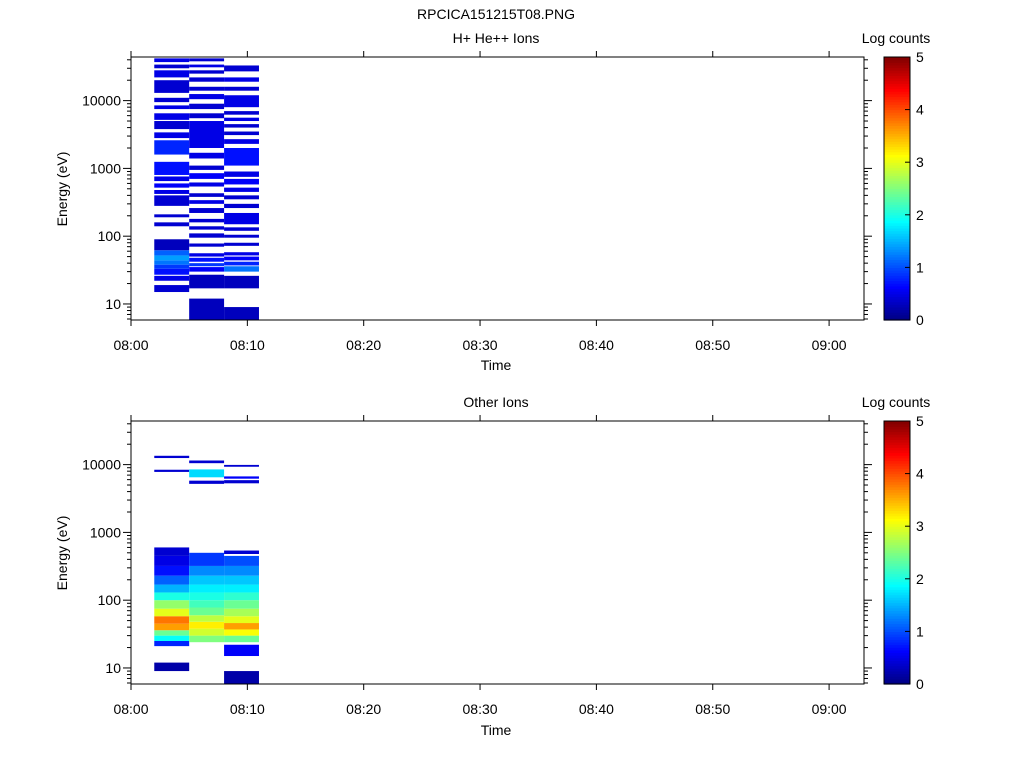 This screenshot has height=768, width=1024. I want to click on colorbar: 0 1 2 3 4 5, so click(903, 188).